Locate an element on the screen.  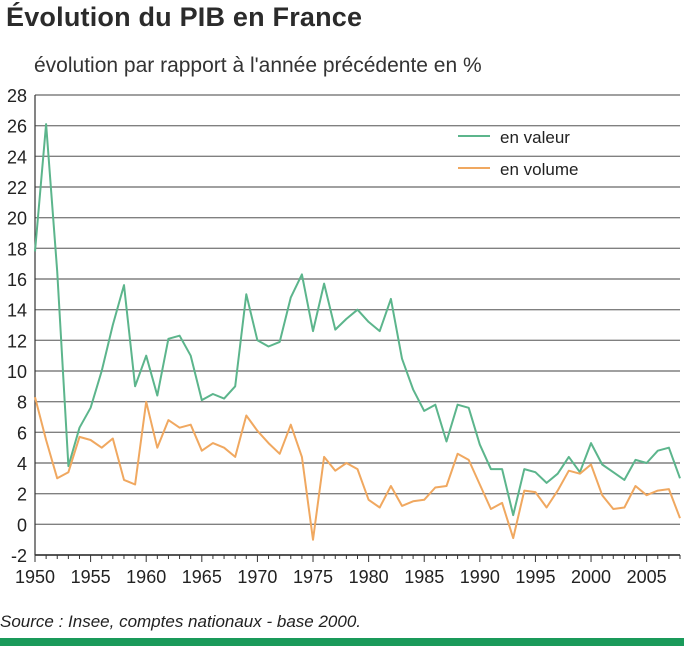
x-tick-label: 1960 is located at coordinates (146, 577).